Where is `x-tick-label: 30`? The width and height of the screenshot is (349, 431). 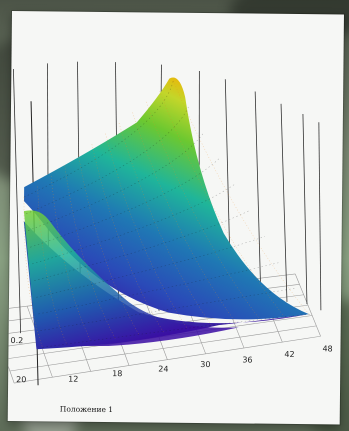
x-tick-label: 30 is located at coordinates (205, 364).